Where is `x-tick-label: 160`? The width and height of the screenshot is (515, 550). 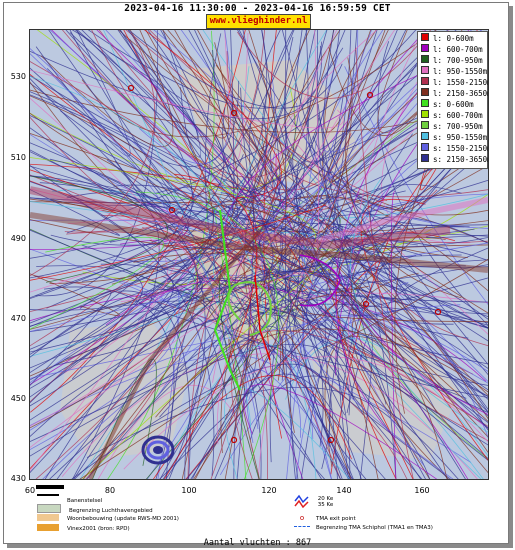
x-tick-label: 160 is located at coordinates (422, 490).